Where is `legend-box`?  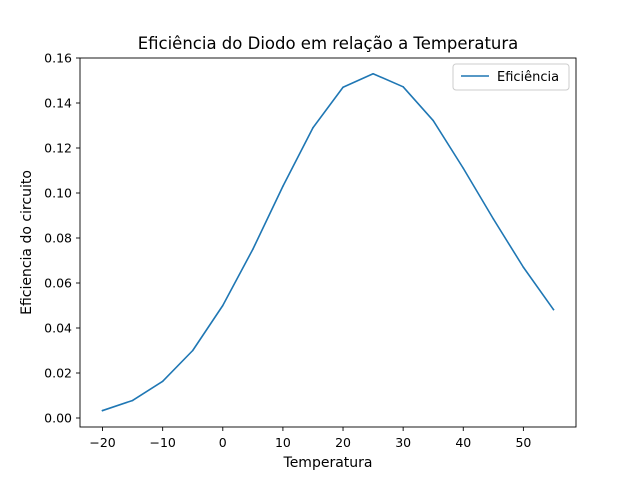 legend-box is located at coordinates (511, 77).